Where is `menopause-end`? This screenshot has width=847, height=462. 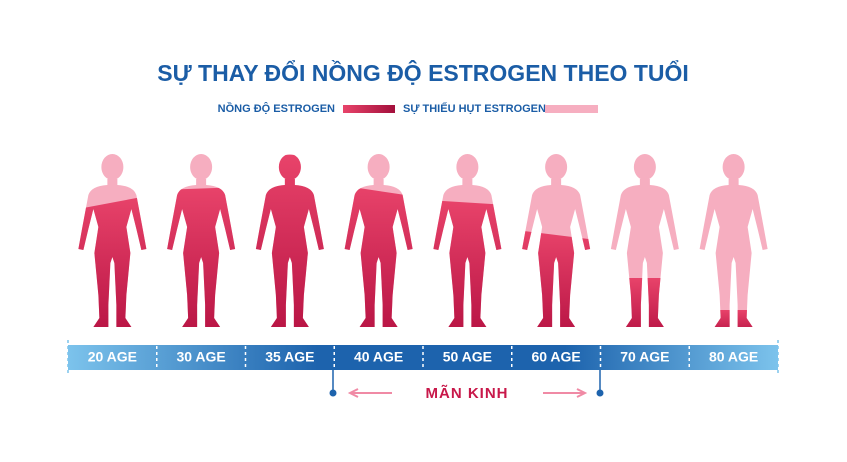 menopause-end is located at coordinates (600, 393).